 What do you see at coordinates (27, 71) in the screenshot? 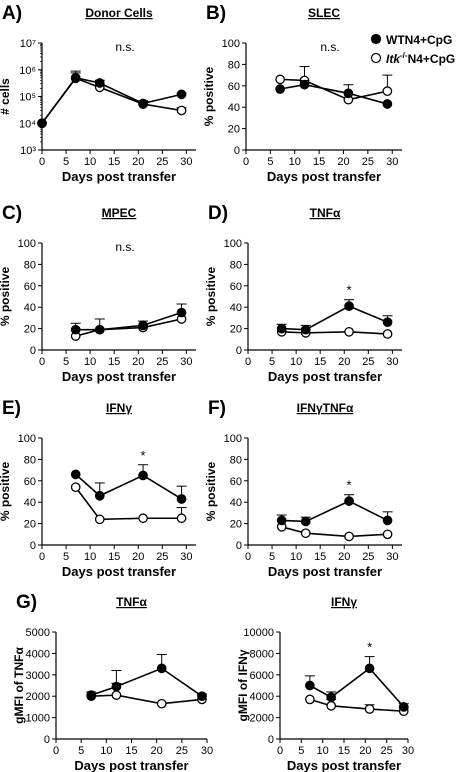
I see `y-tick-label: 10⁶` at bounding box center [27, 71].